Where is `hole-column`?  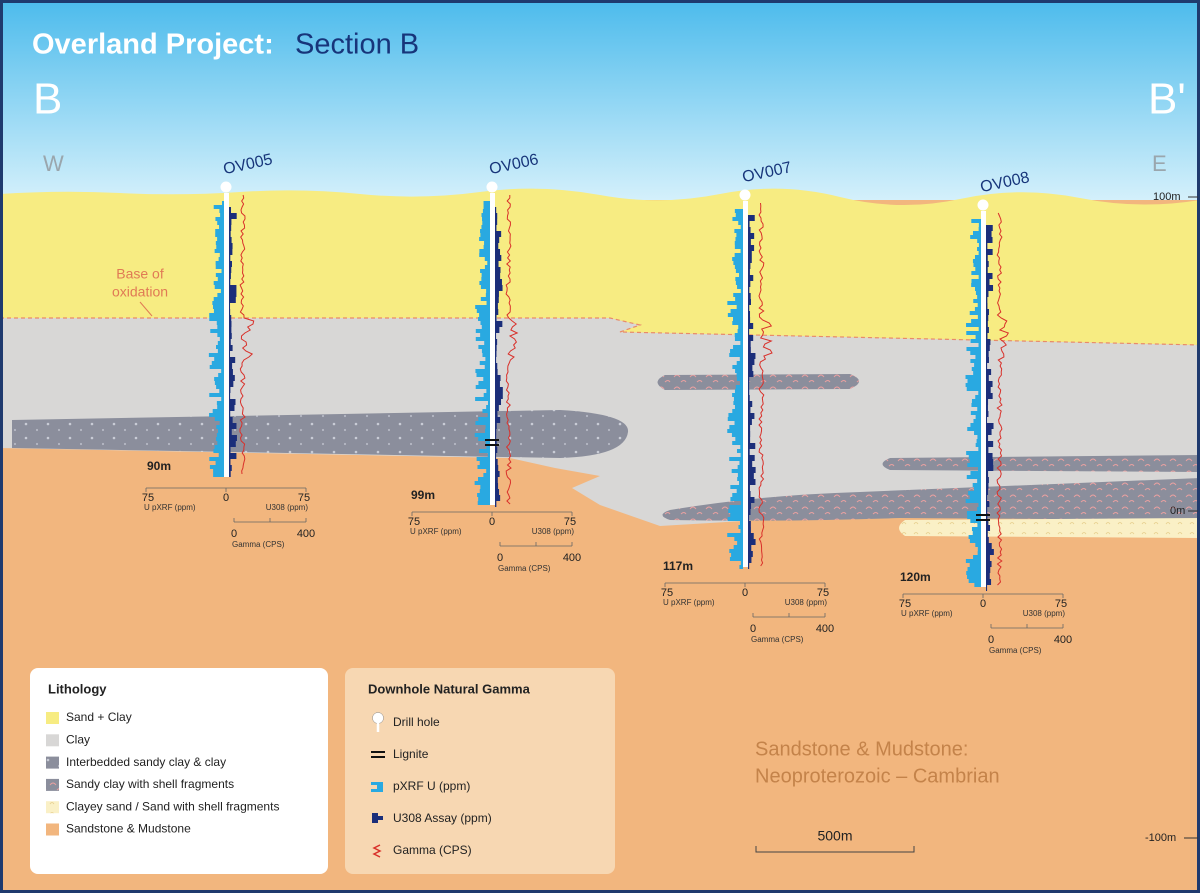 hole-column is located at coordinates (745, 384).